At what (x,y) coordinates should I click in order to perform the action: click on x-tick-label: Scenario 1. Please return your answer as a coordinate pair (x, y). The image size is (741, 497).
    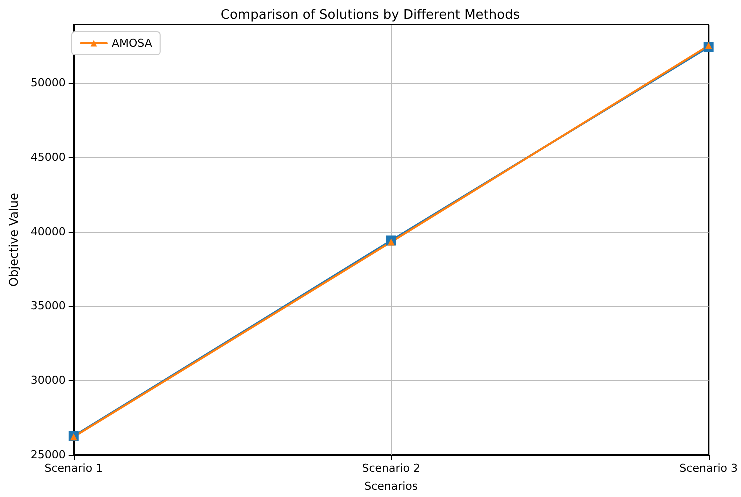
    Looking at the image, I should click on (74, 468).